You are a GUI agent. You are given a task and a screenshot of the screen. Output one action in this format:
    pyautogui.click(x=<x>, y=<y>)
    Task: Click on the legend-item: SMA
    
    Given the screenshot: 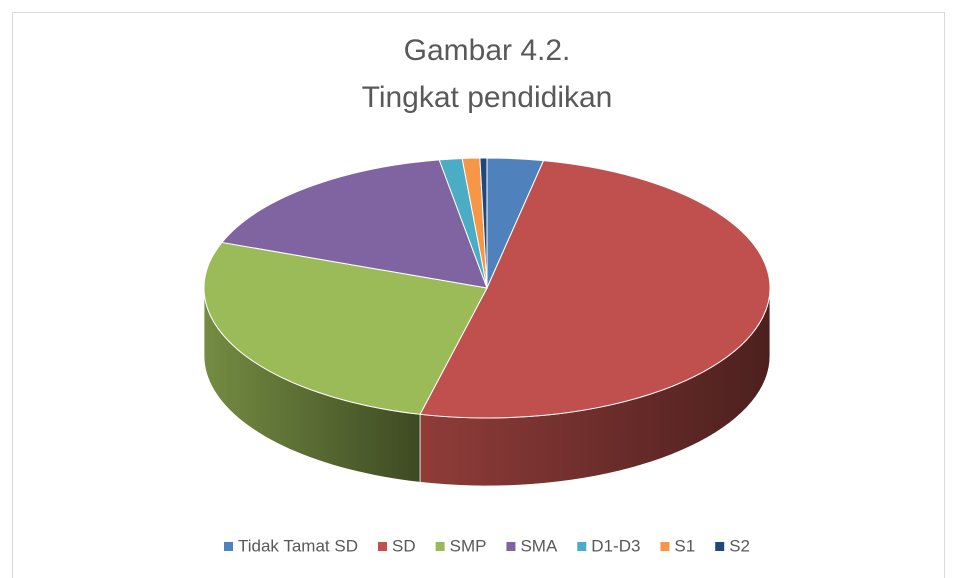 What is the action you would take?
    pyautogui.click(x=532, y=545)
    